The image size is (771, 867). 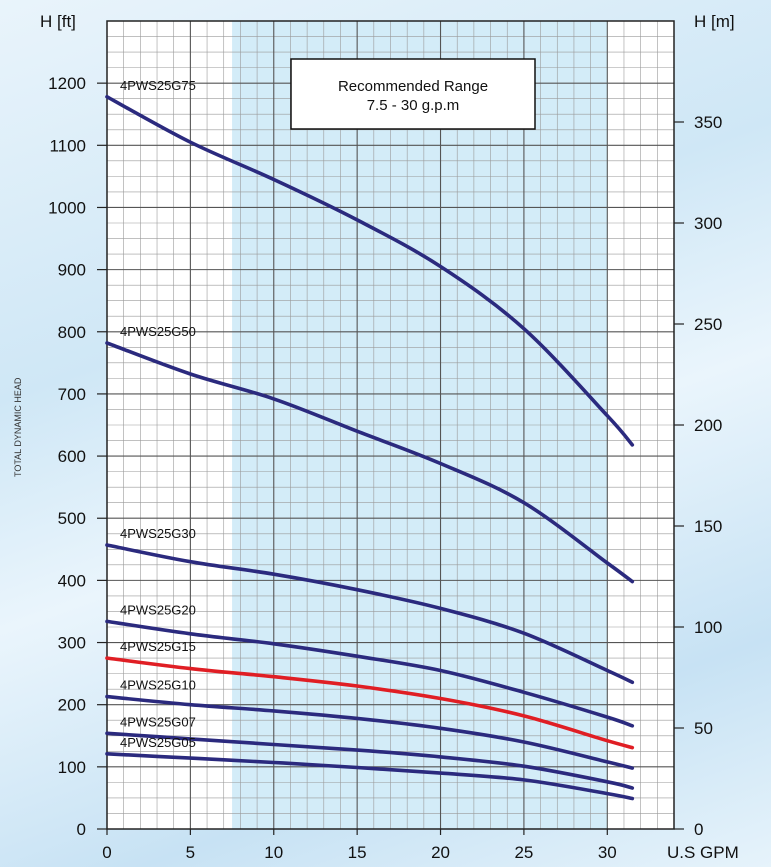 What do you see at coordinates (273, 852) in the screenshot?
I see `x-tick-label: 10` at bounding box center [273, 852].